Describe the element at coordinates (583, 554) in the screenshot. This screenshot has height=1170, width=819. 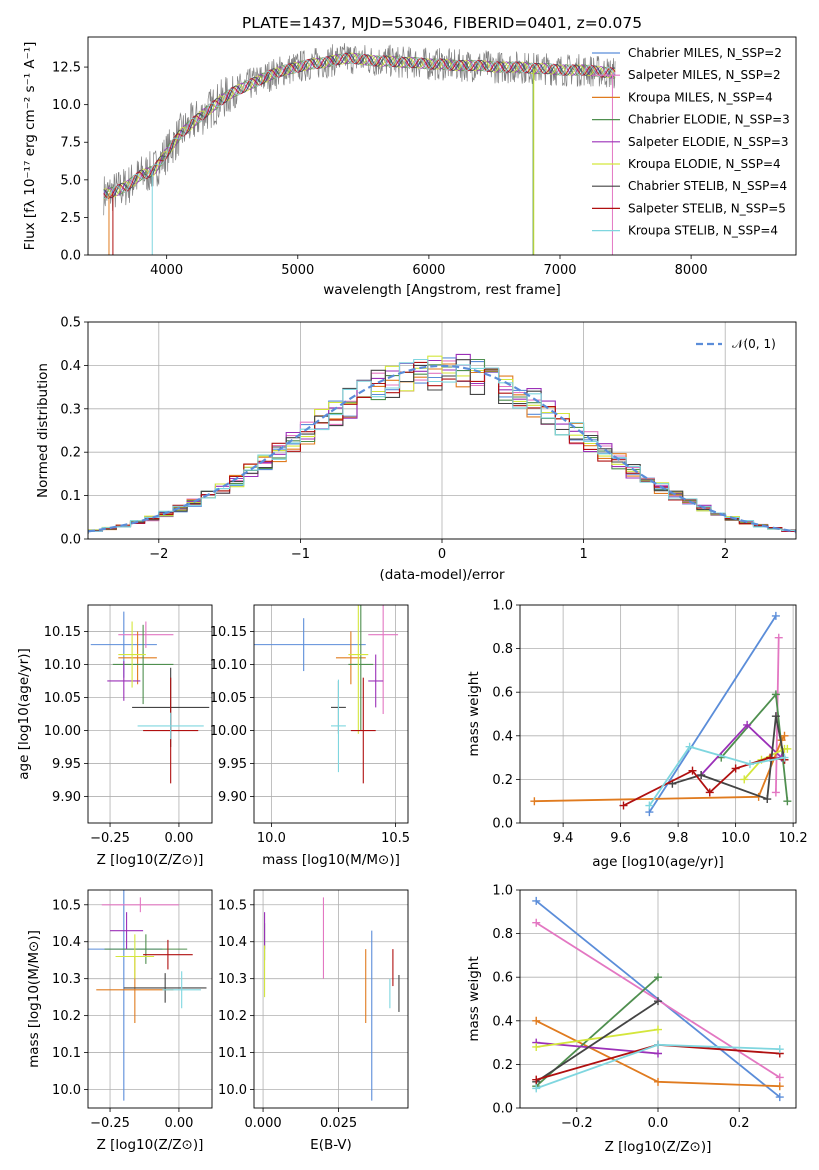
I see `x-tick-label: 1` at that location.